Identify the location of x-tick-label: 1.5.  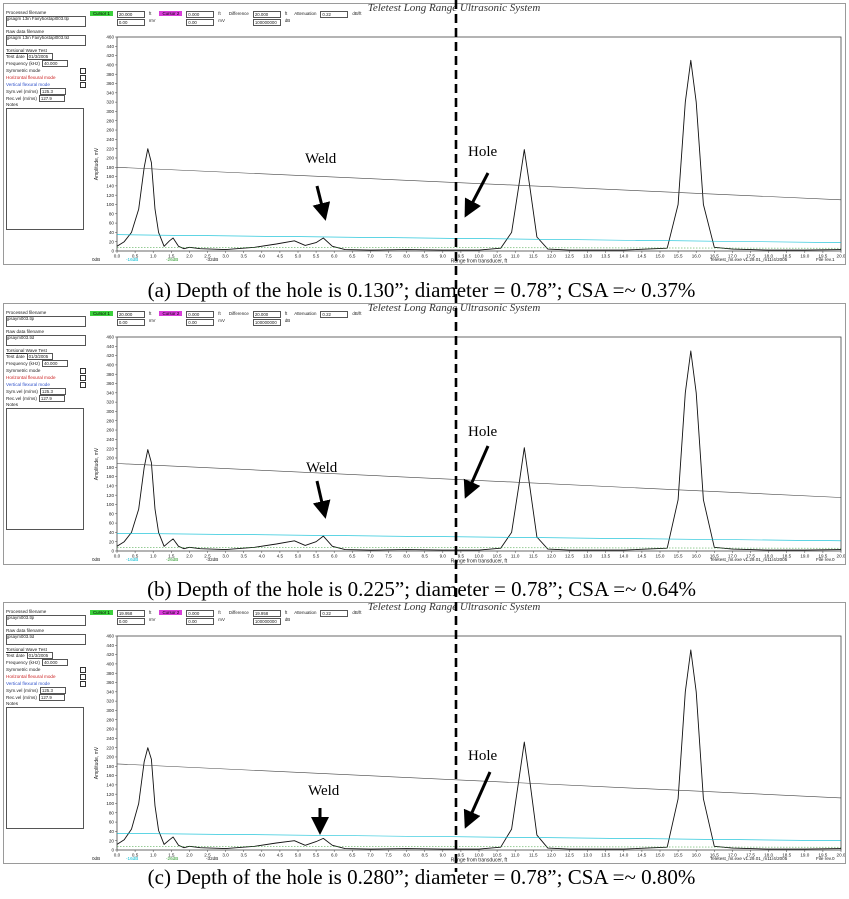
(171, 855).